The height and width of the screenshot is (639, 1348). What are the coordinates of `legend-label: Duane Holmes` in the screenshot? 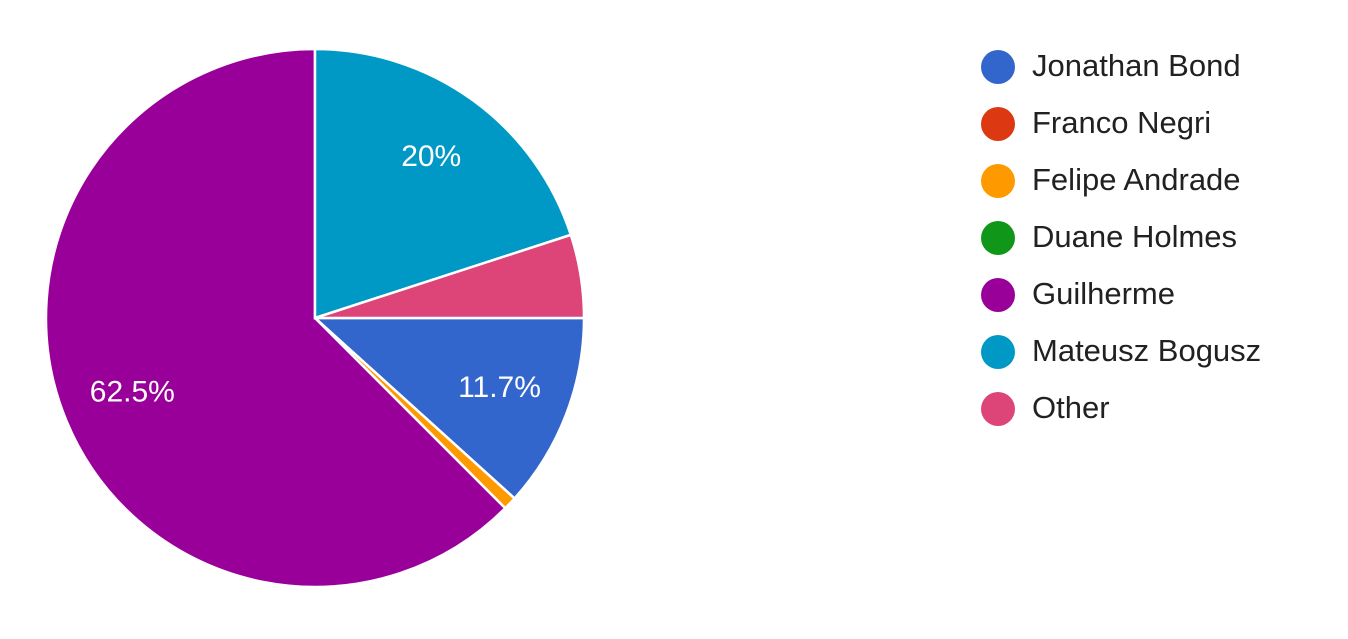 It's located at (1134, 236).